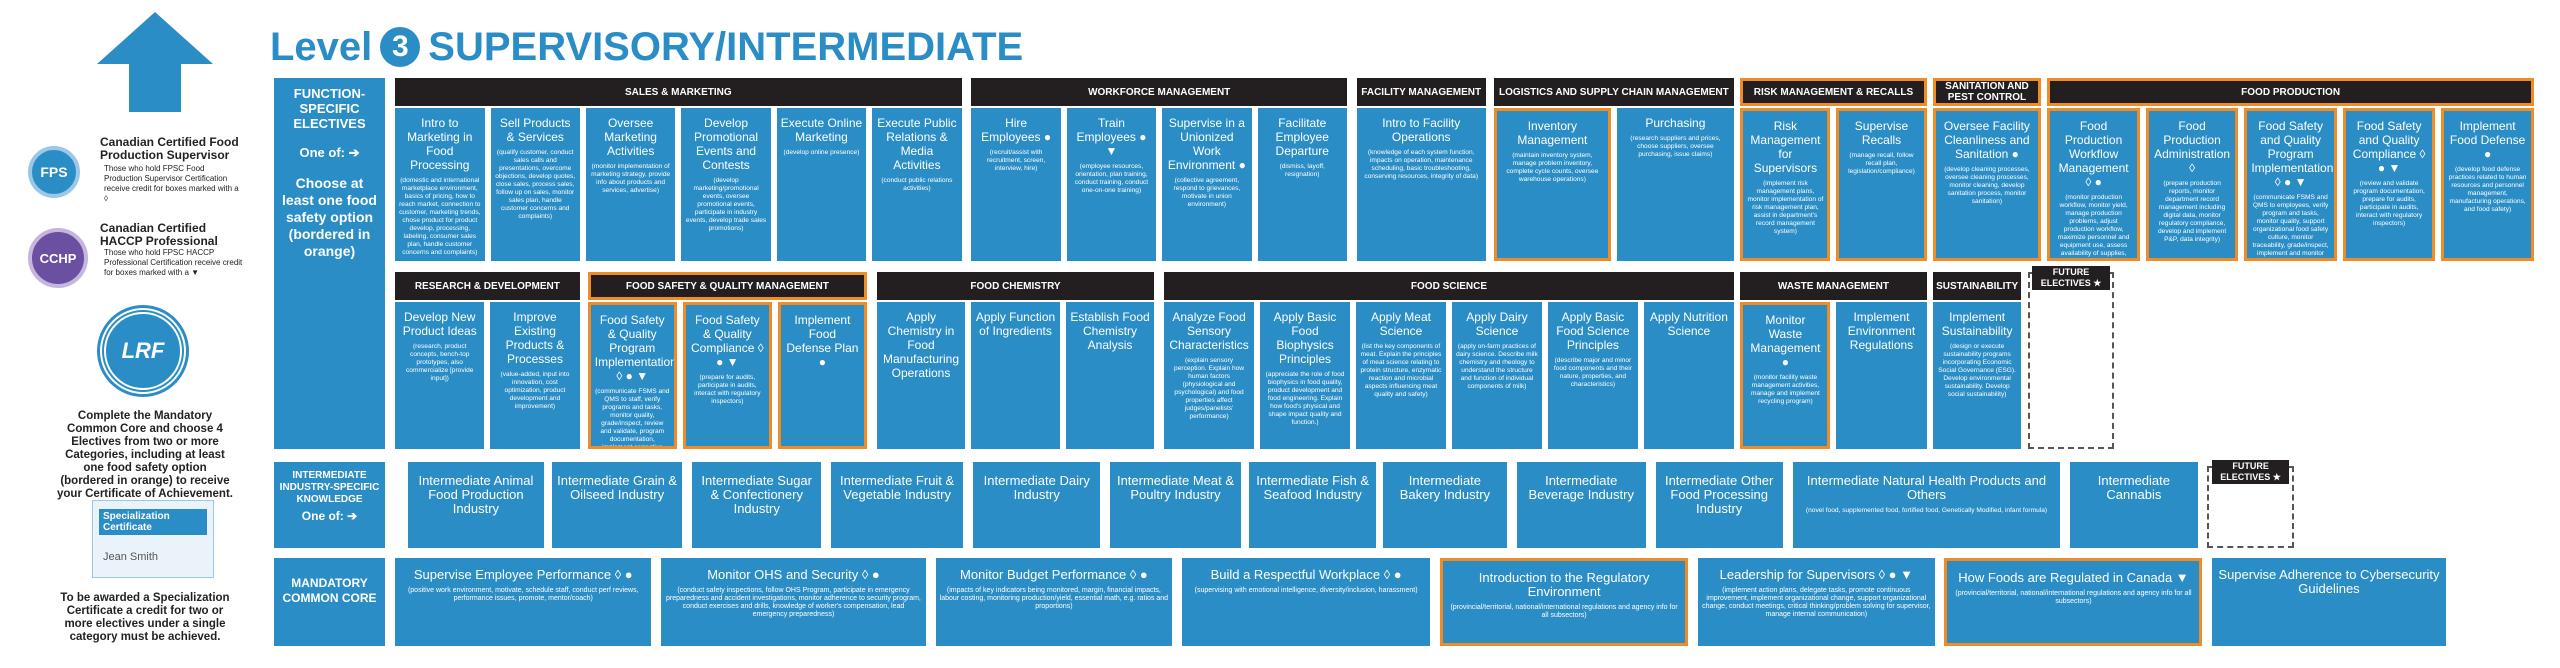  I want to click on course-title: Supervise Recalls, so click(1881, 133).